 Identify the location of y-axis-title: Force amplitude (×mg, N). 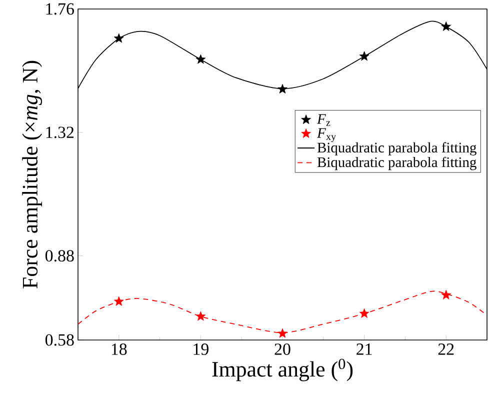
(32, 174).